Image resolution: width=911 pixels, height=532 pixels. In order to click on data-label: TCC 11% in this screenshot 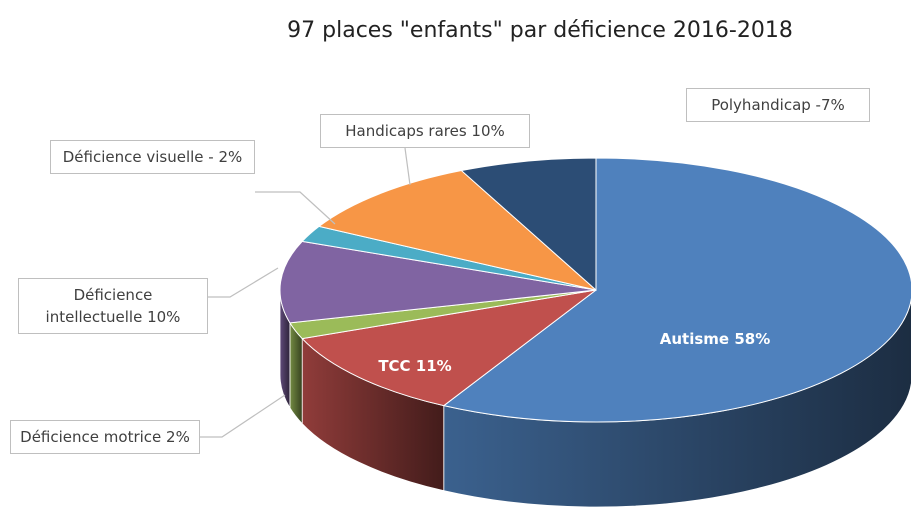, I will do `click(415, 366)`.